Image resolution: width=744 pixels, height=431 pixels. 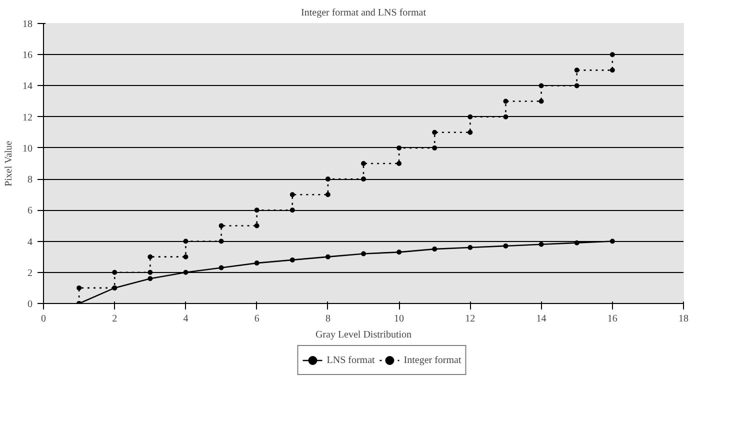 I want to click on chart-title: Integer format and LNS format, so click(x=363, y=13).